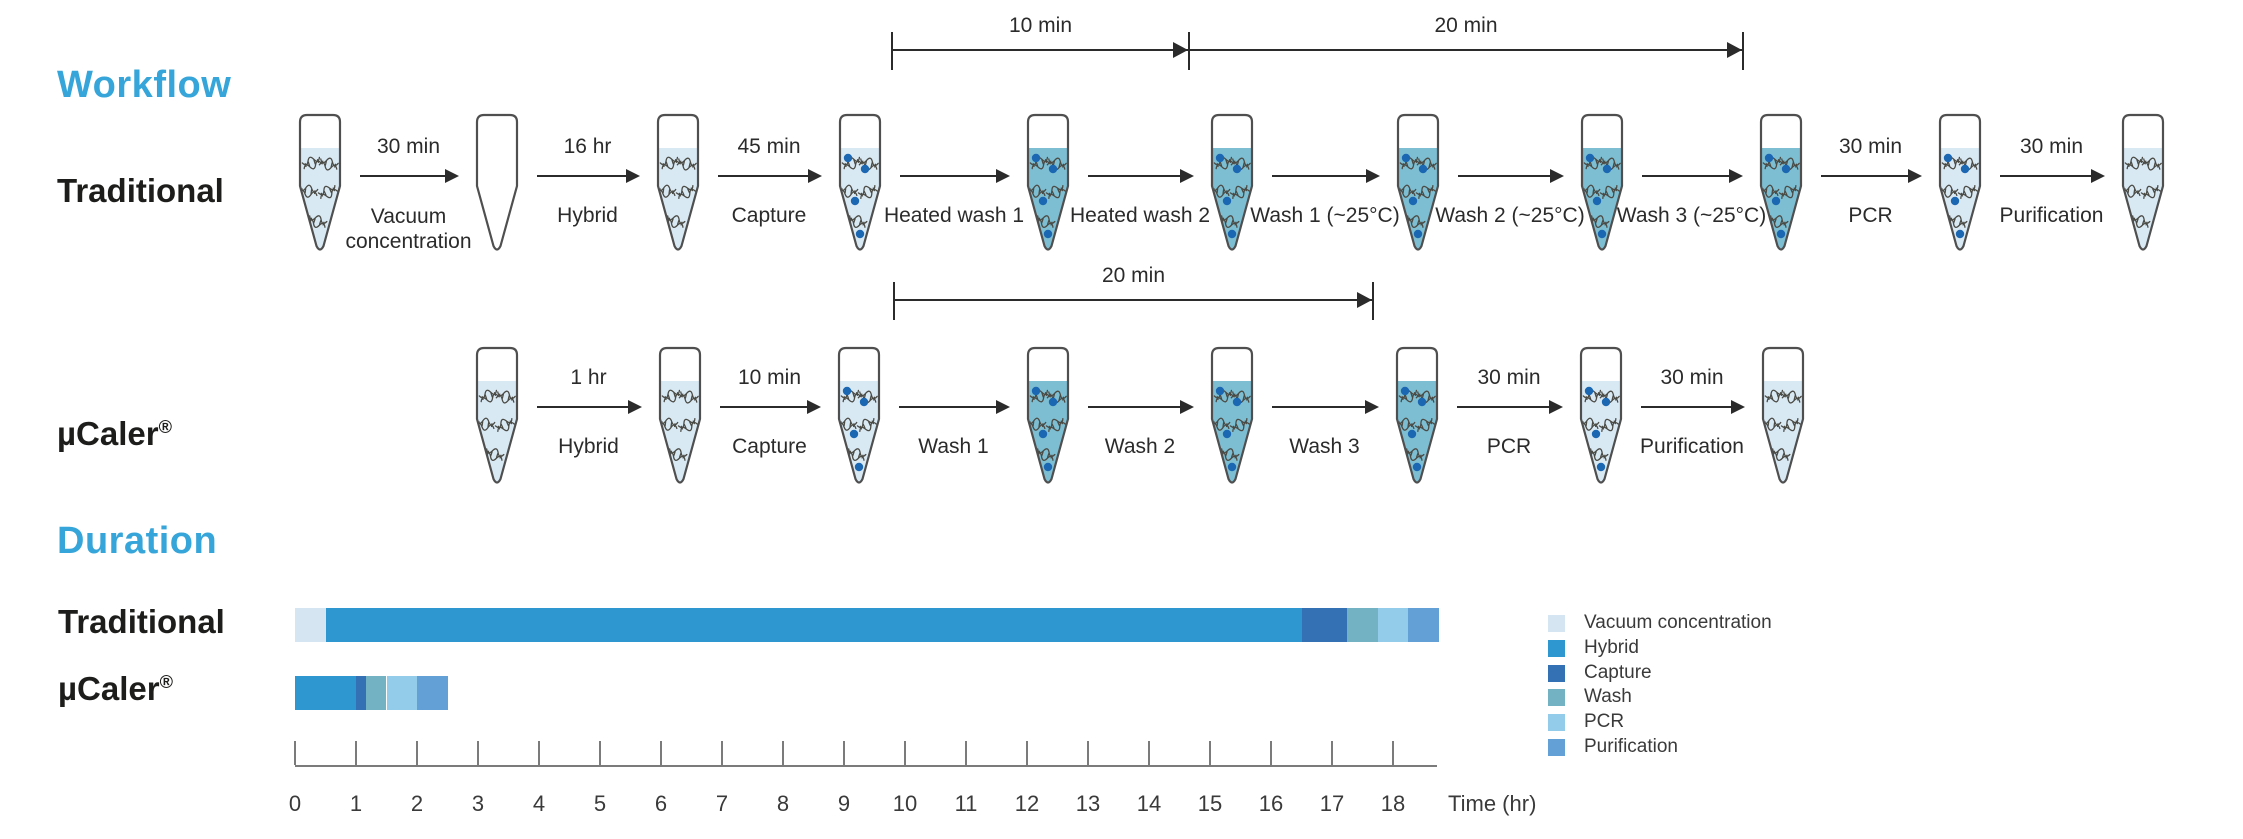  Describe the element at coordinates (1692, 446) in the screenshot. I see `step-label: Purification` at that location.